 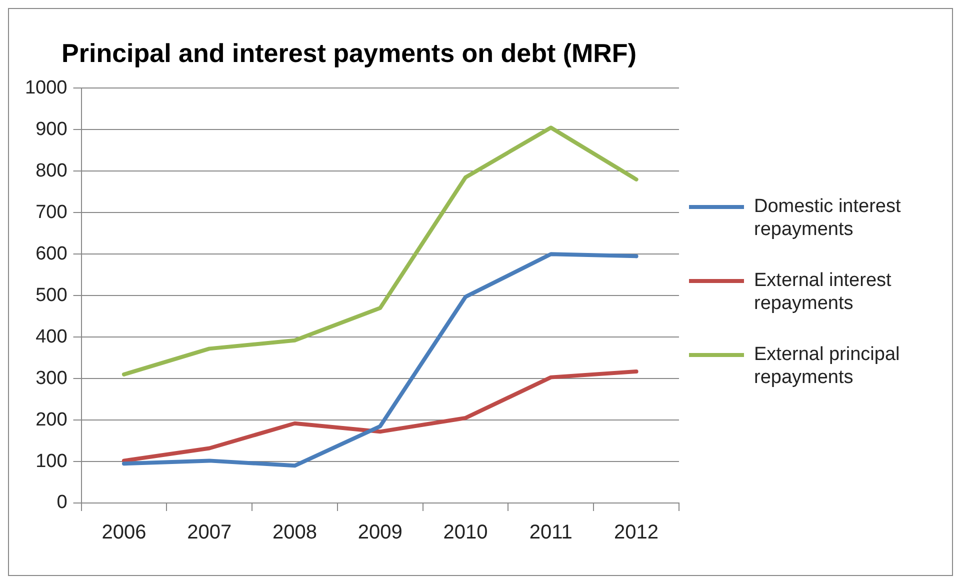 What do you see at coordinates (124, 533) in the screenshot?
I see `x-tick-label: 2006` at bounding box center [124, 533].